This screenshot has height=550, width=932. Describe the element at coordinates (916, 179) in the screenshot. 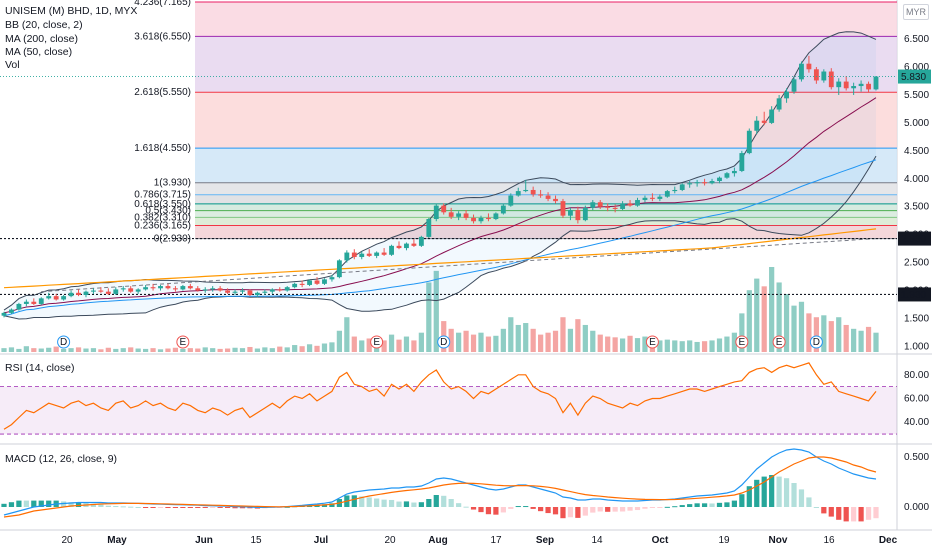

I see `price-tick-label: 4.000` at that location.